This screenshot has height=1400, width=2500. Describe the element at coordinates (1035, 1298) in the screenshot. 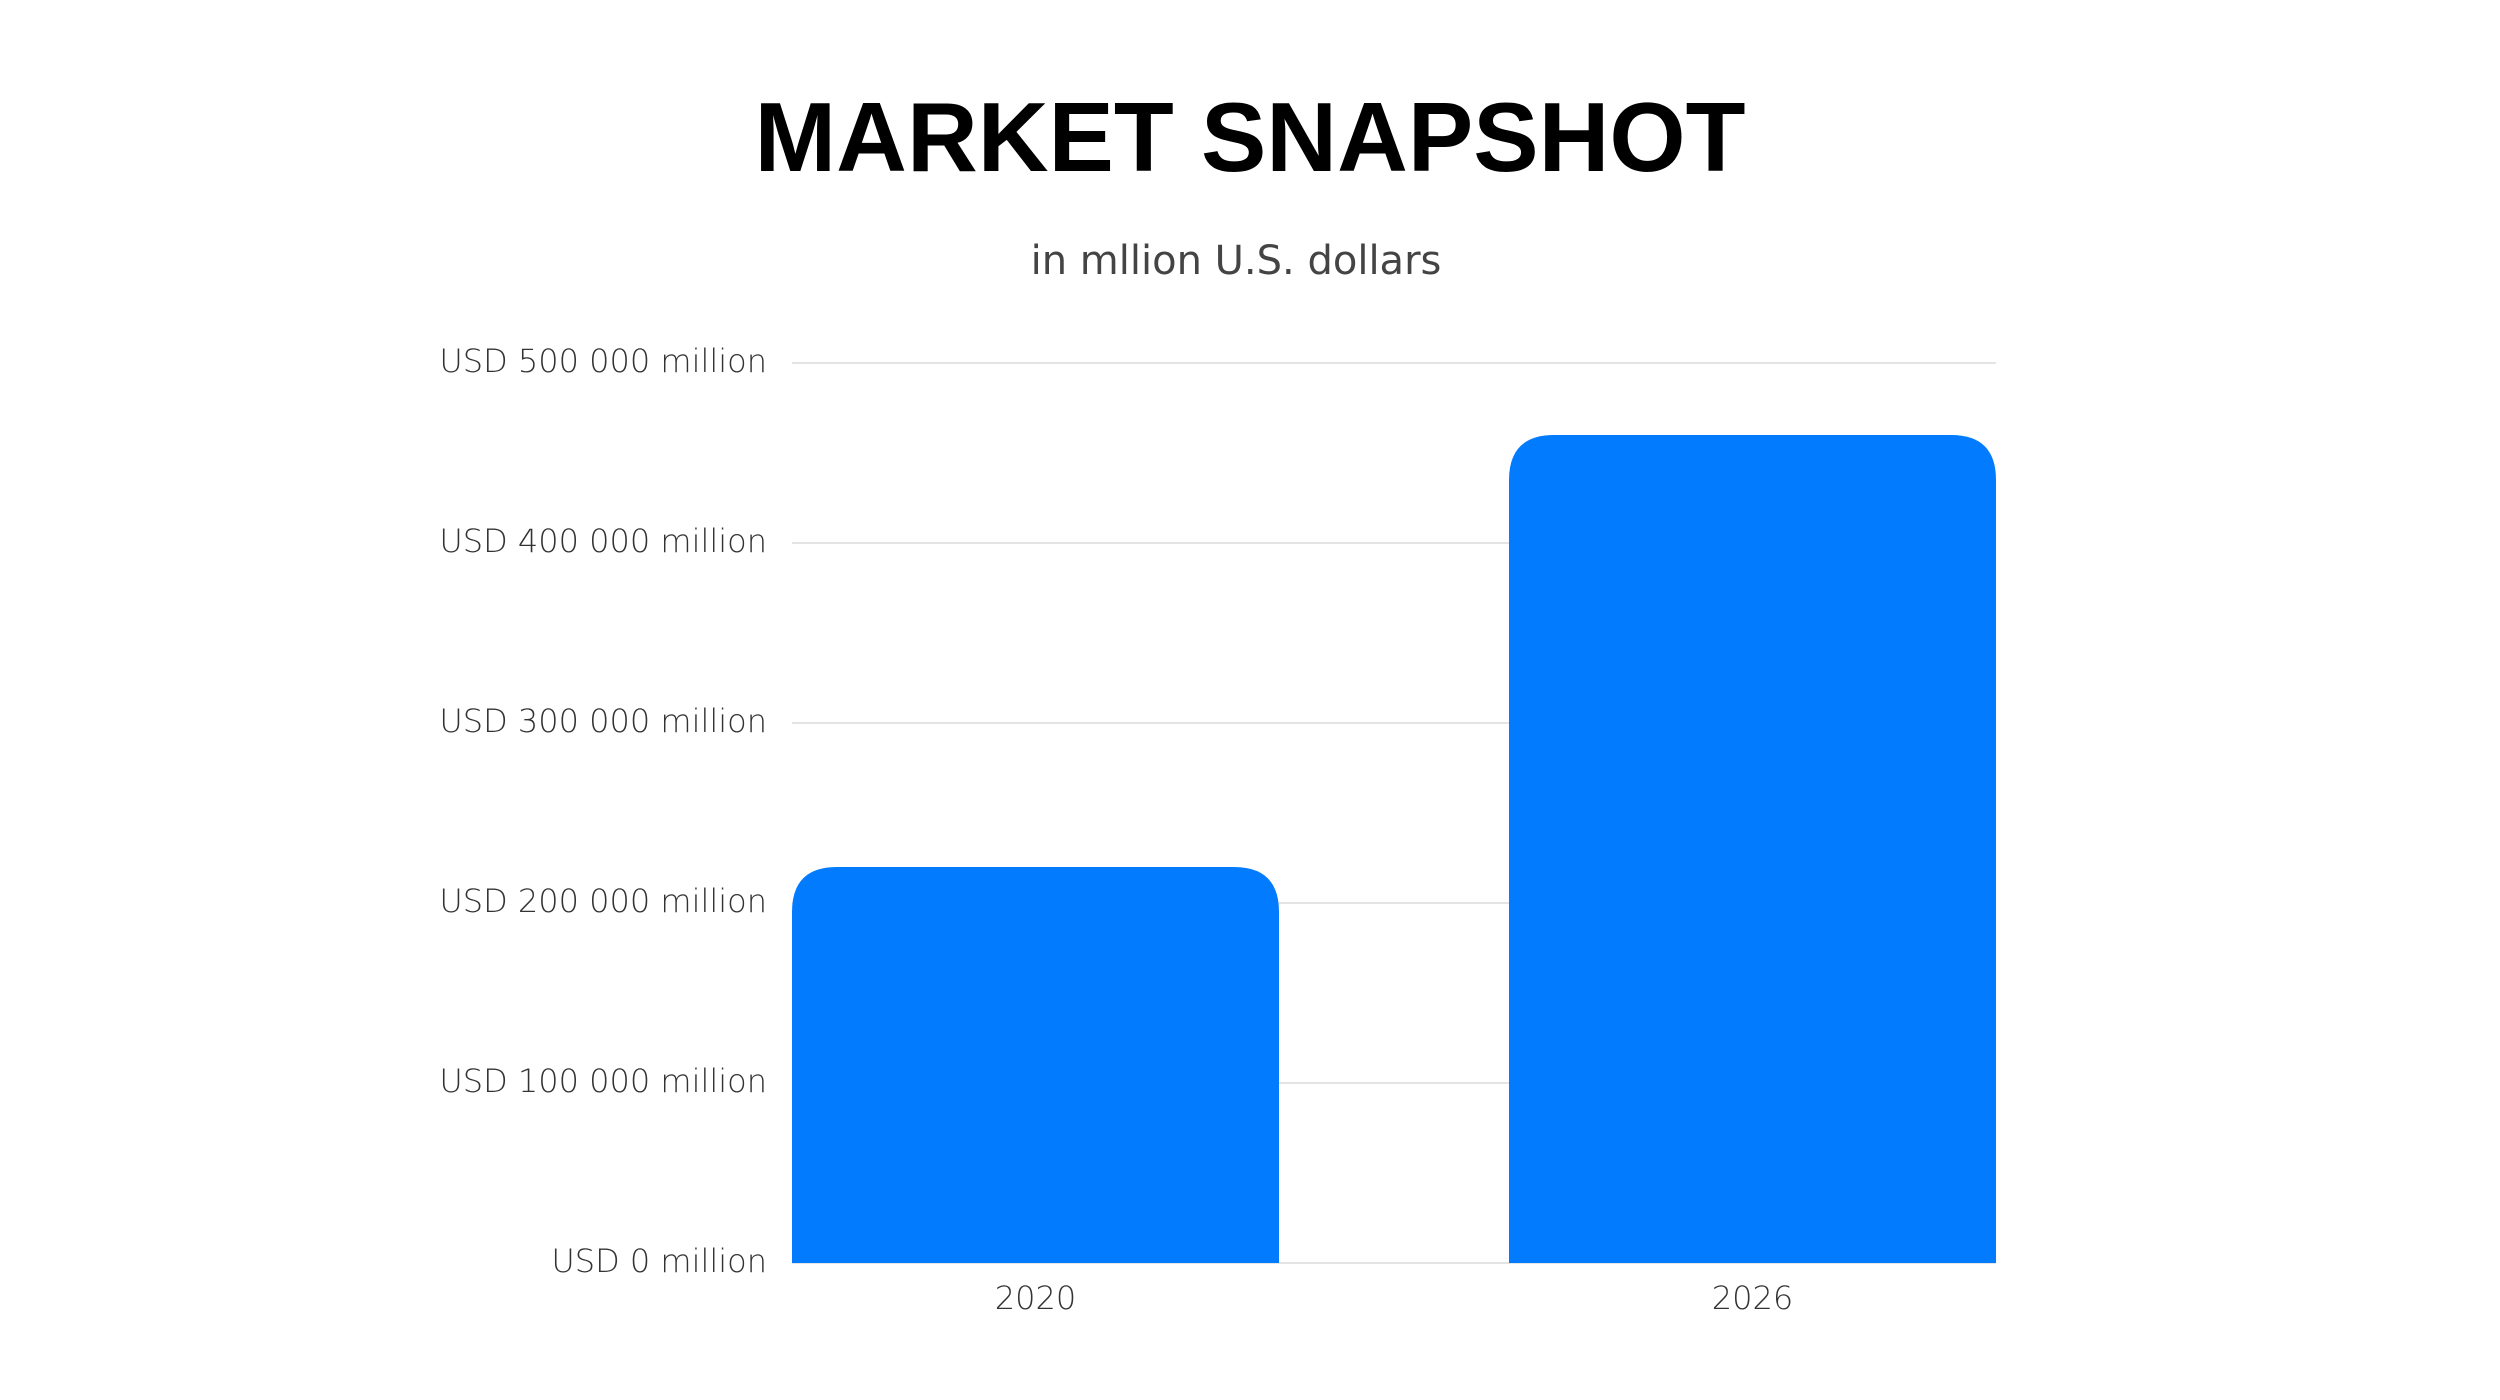

I see `x-tick-label: 2020` at that location.